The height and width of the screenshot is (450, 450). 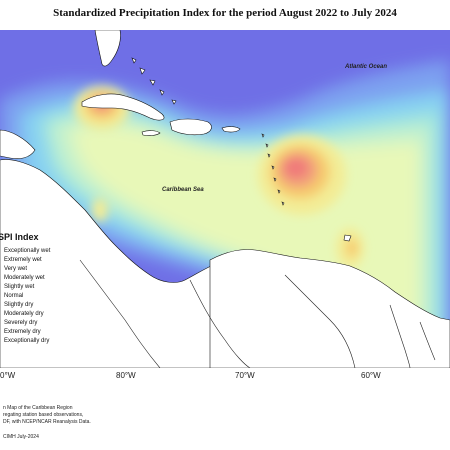 I want to click on puerto-rico, so click(x=231, y=129).